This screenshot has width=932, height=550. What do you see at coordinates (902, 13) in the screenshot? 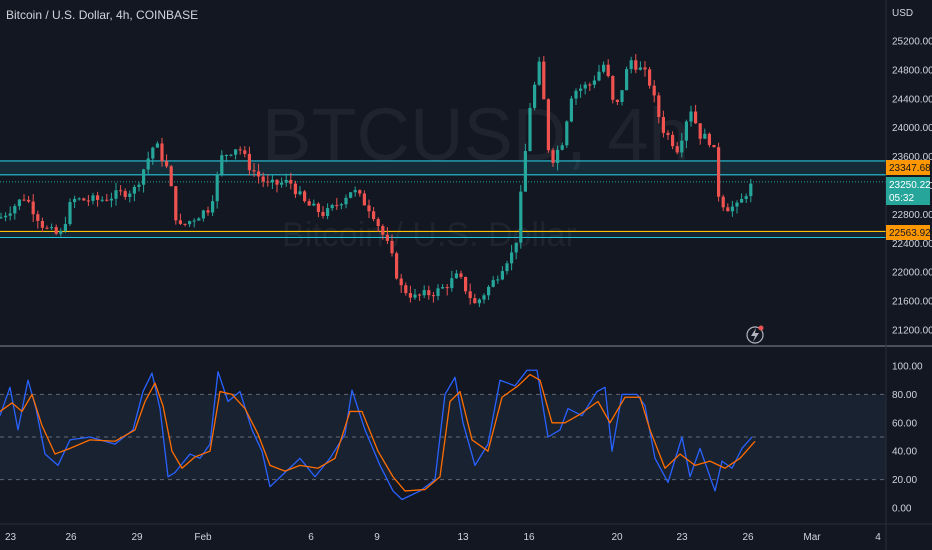
I see `currency-label: USD` at bounding box center [902, 13].